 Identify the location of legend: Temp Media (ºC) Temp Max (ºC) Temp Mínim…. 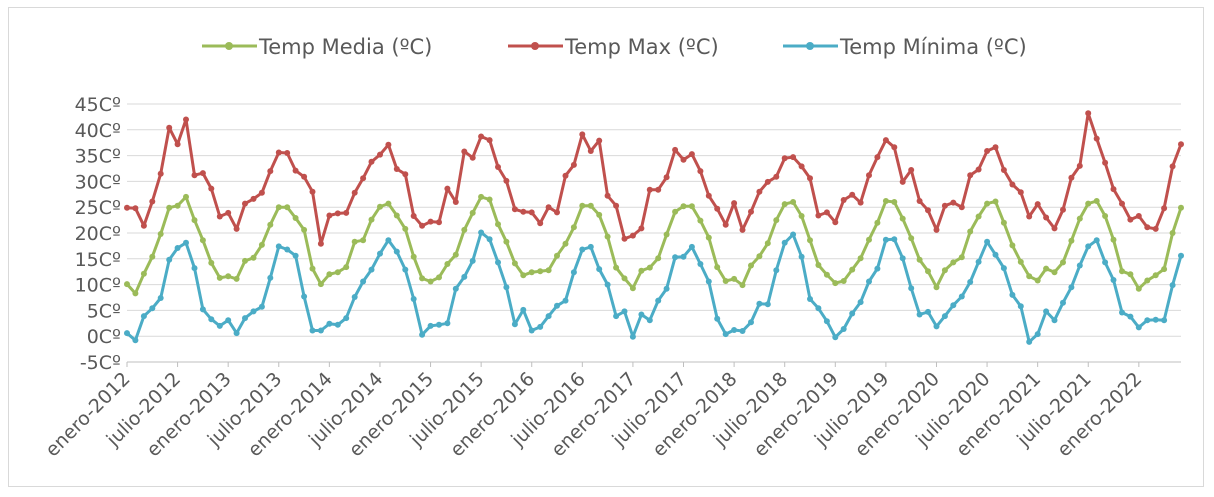
(614, 47).